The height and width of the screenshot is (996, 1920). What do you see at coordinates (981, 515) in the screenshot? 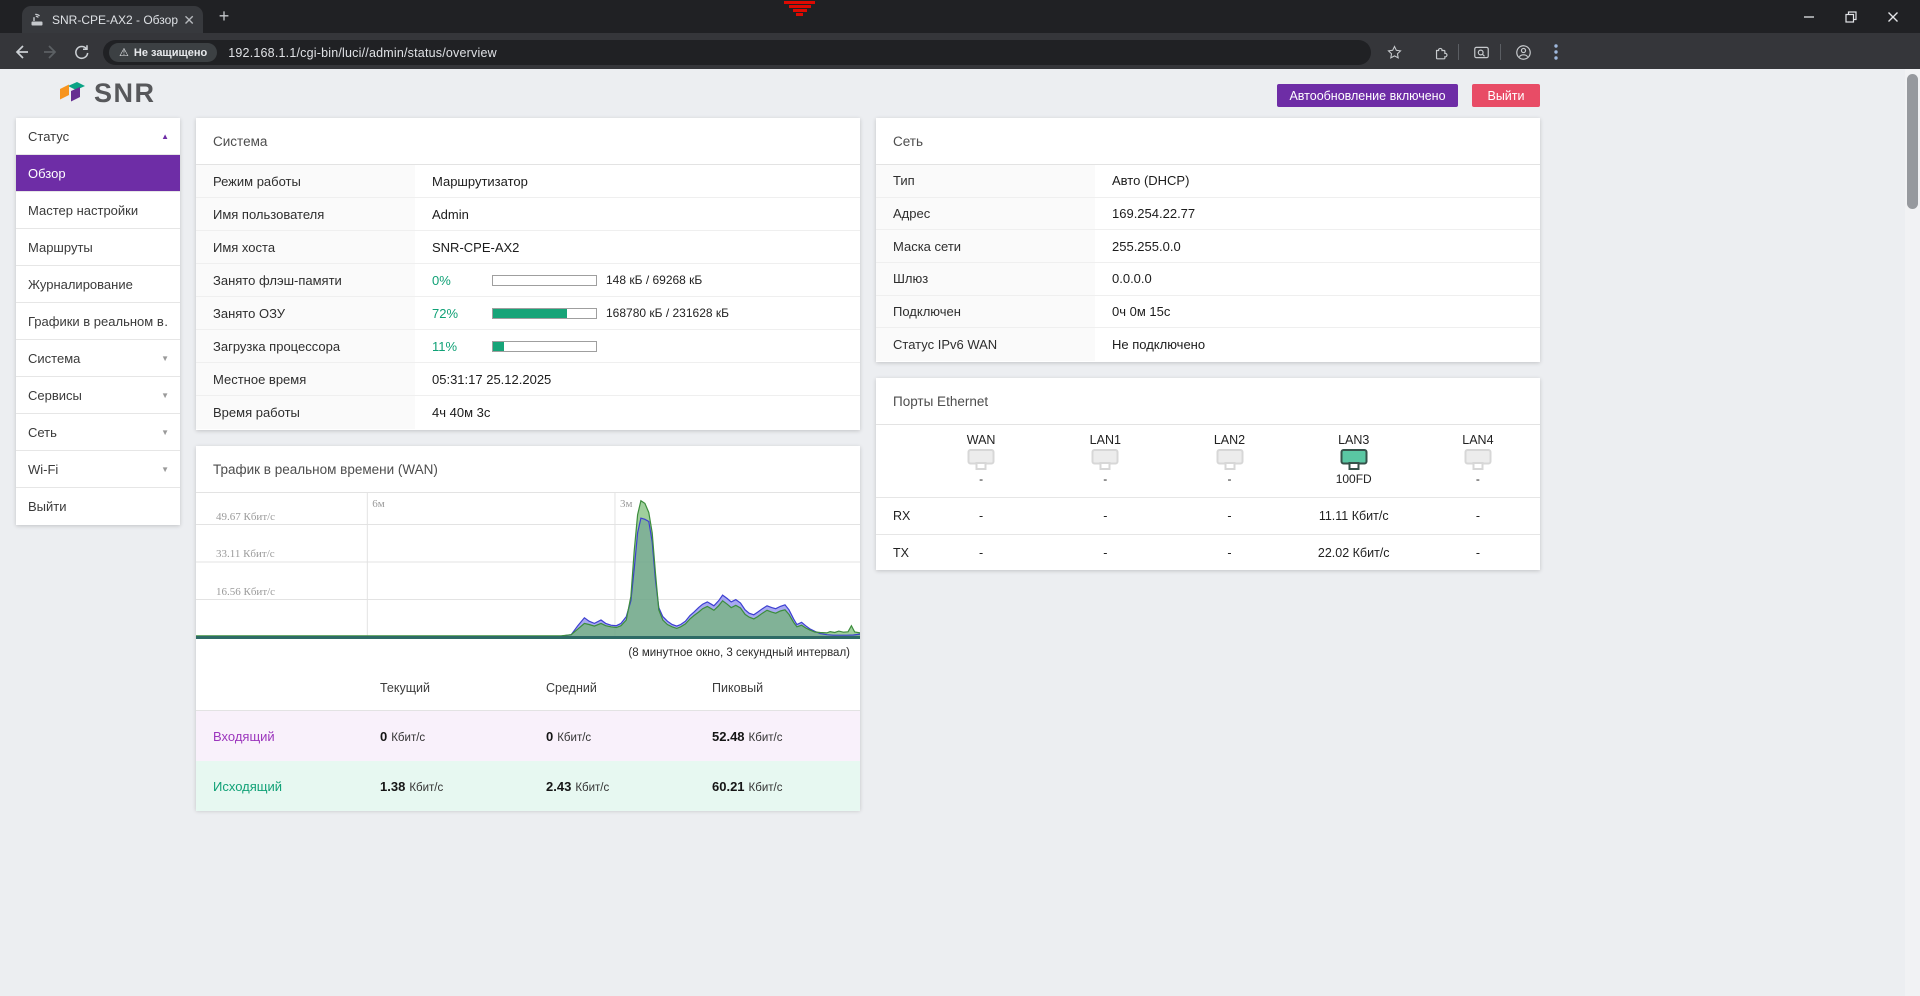
I see `port-rx-value: -` at bounding box center [981, 515].